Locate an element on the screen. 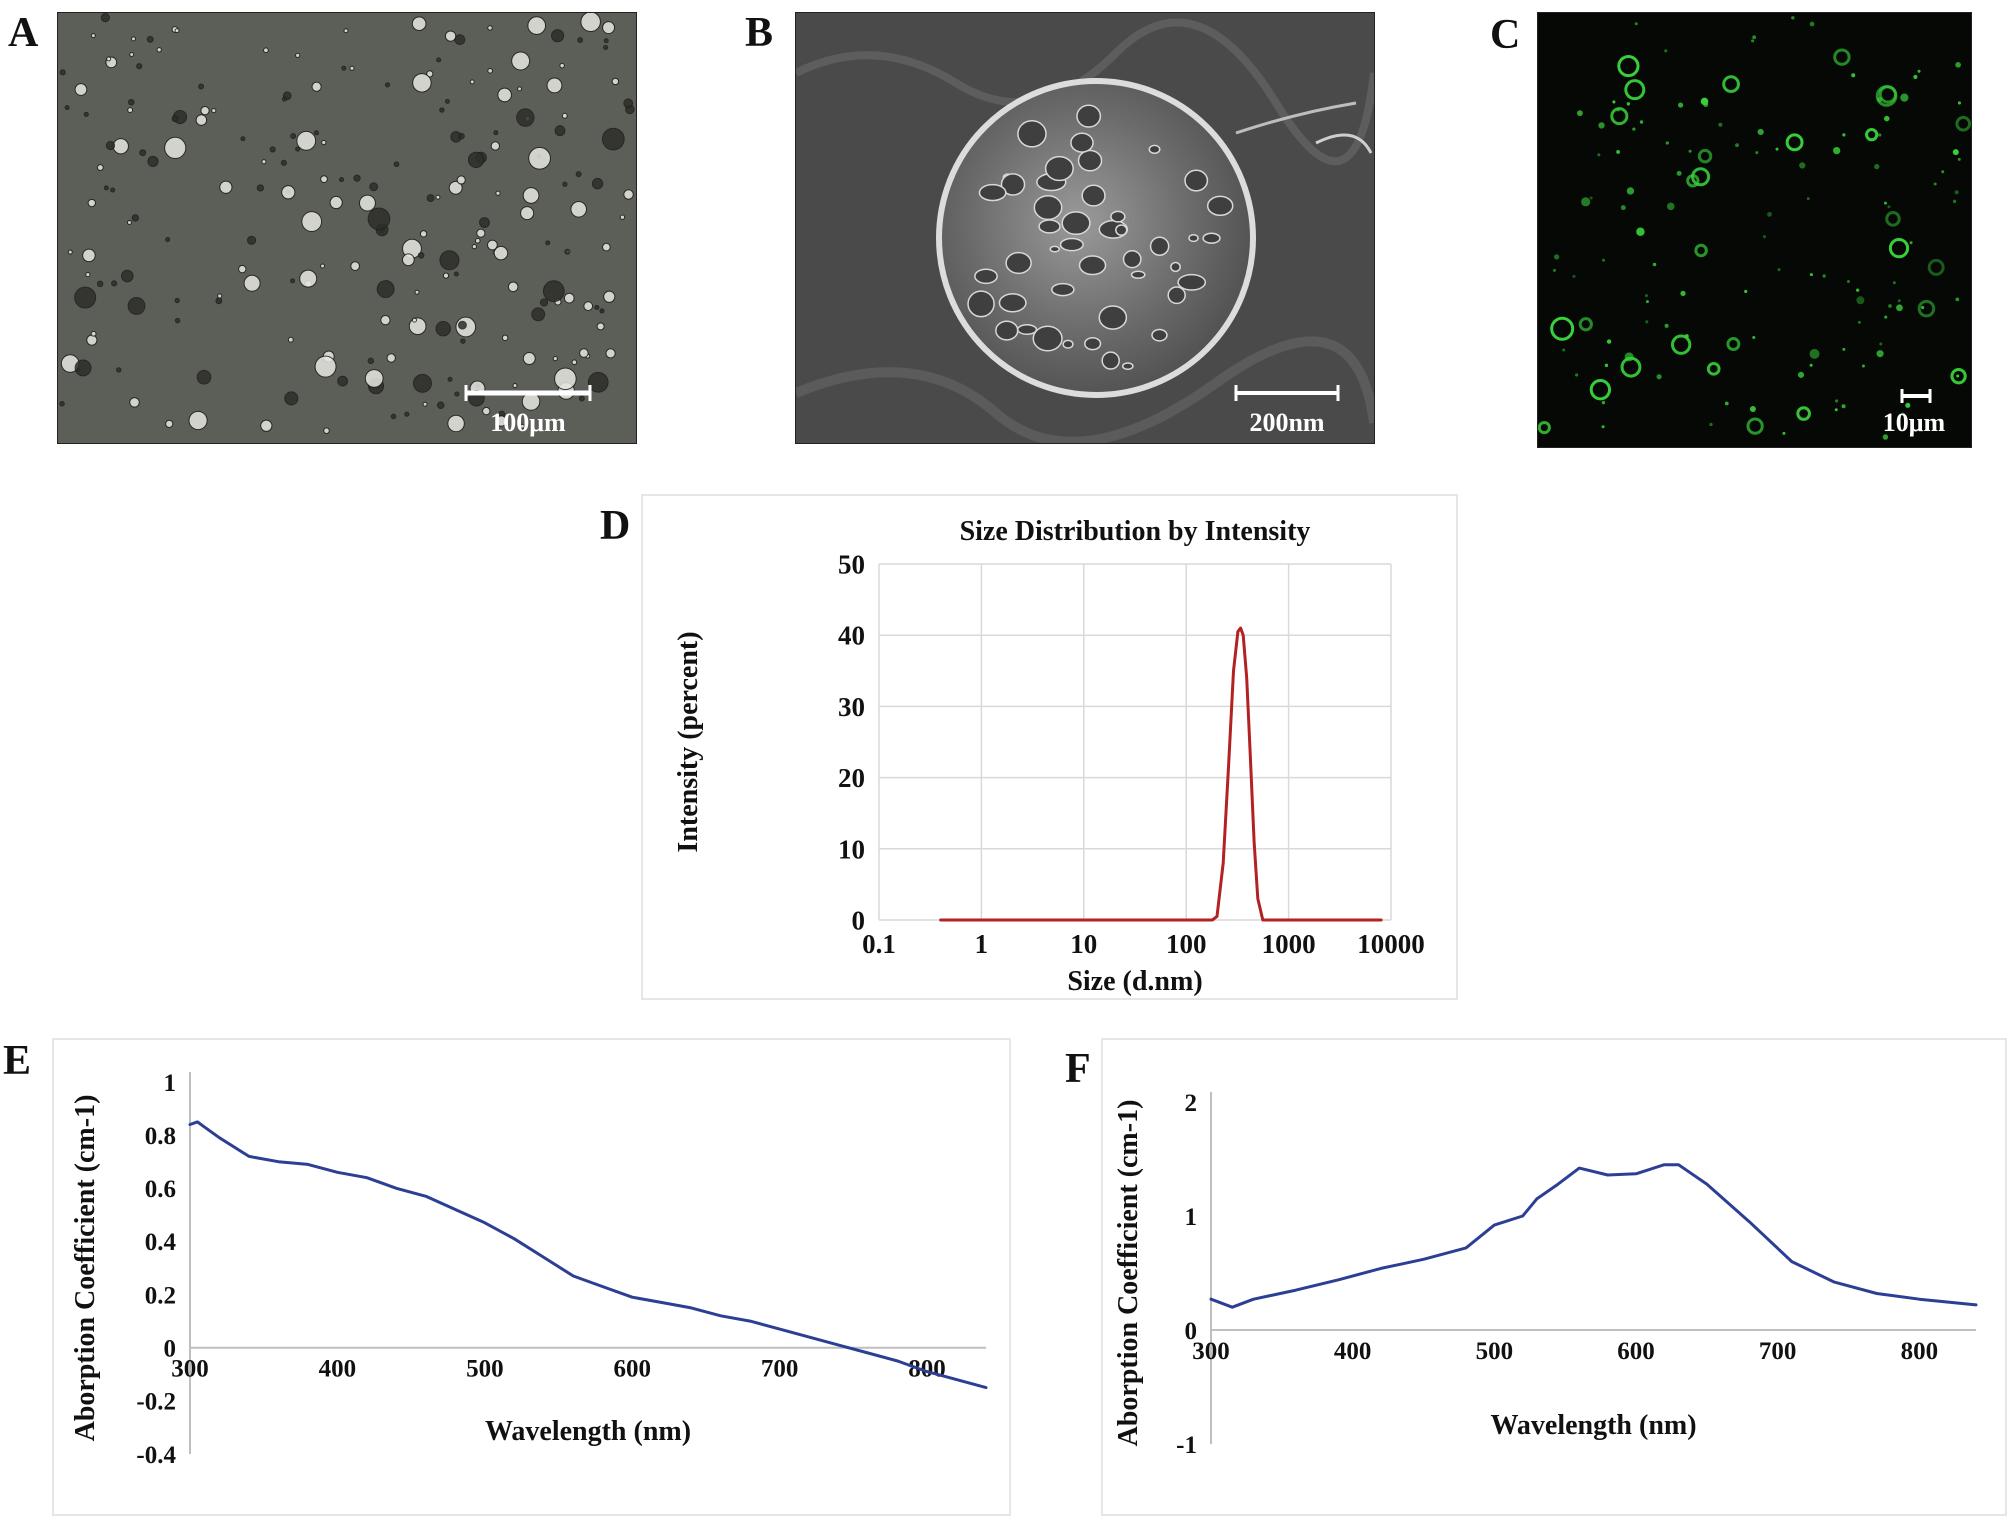  y-tick-label: 2 is located at coordinates (1191, 1103).